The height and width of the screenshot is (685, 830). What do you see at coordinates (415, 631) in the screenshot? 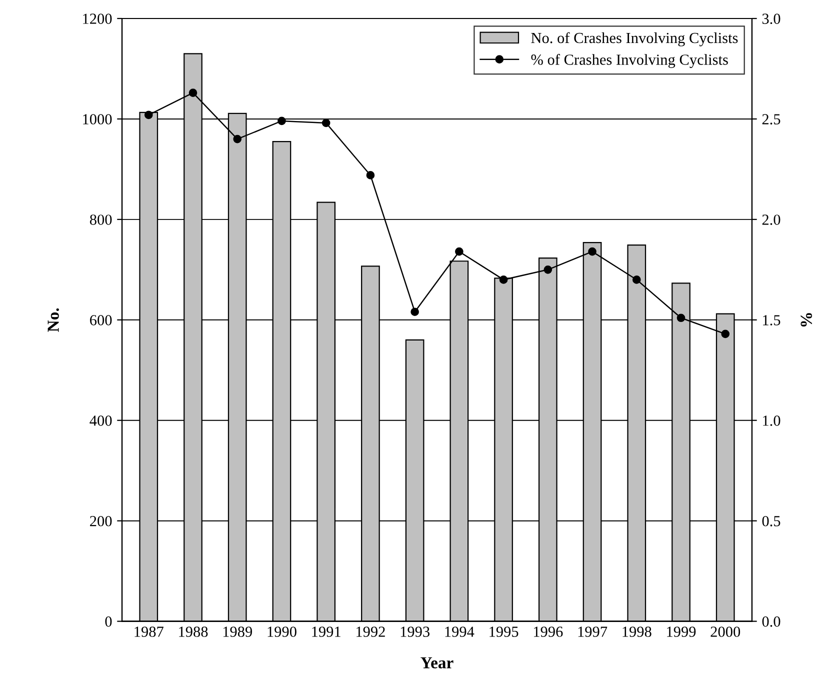
I see `x-tick-label: 1993` at bounding box center [415, 631].